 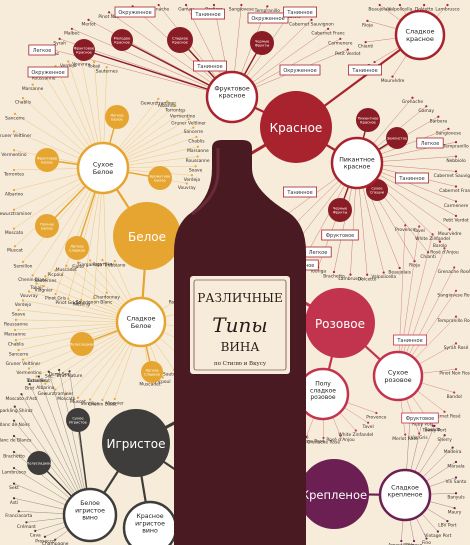 What do you see at coordinates (14, 195) in the screenshot?
I see `leaf-label: Albarino` at bounding box center [14, 195].